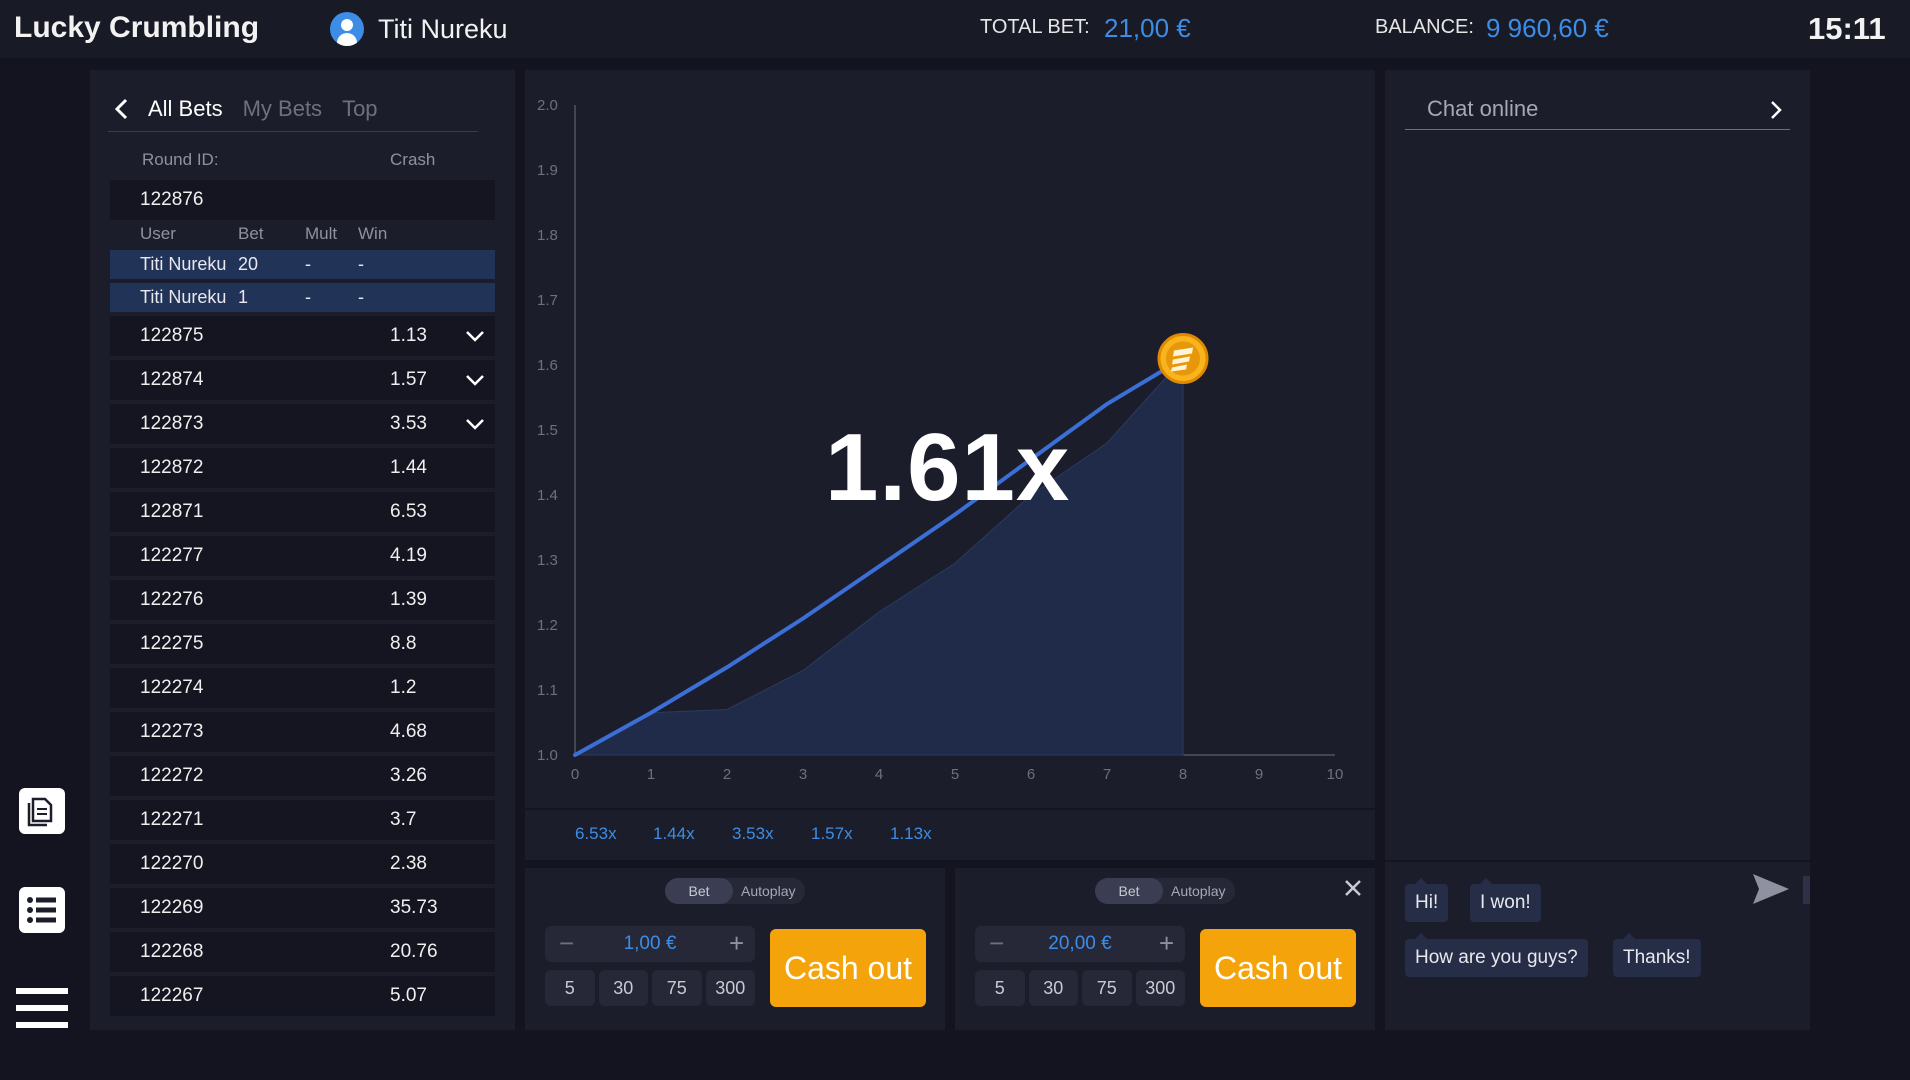 This screenshot has height=1080, width=1910. I want to click on expanded-round-header: User Bet Mult Win, so click(302, 235).